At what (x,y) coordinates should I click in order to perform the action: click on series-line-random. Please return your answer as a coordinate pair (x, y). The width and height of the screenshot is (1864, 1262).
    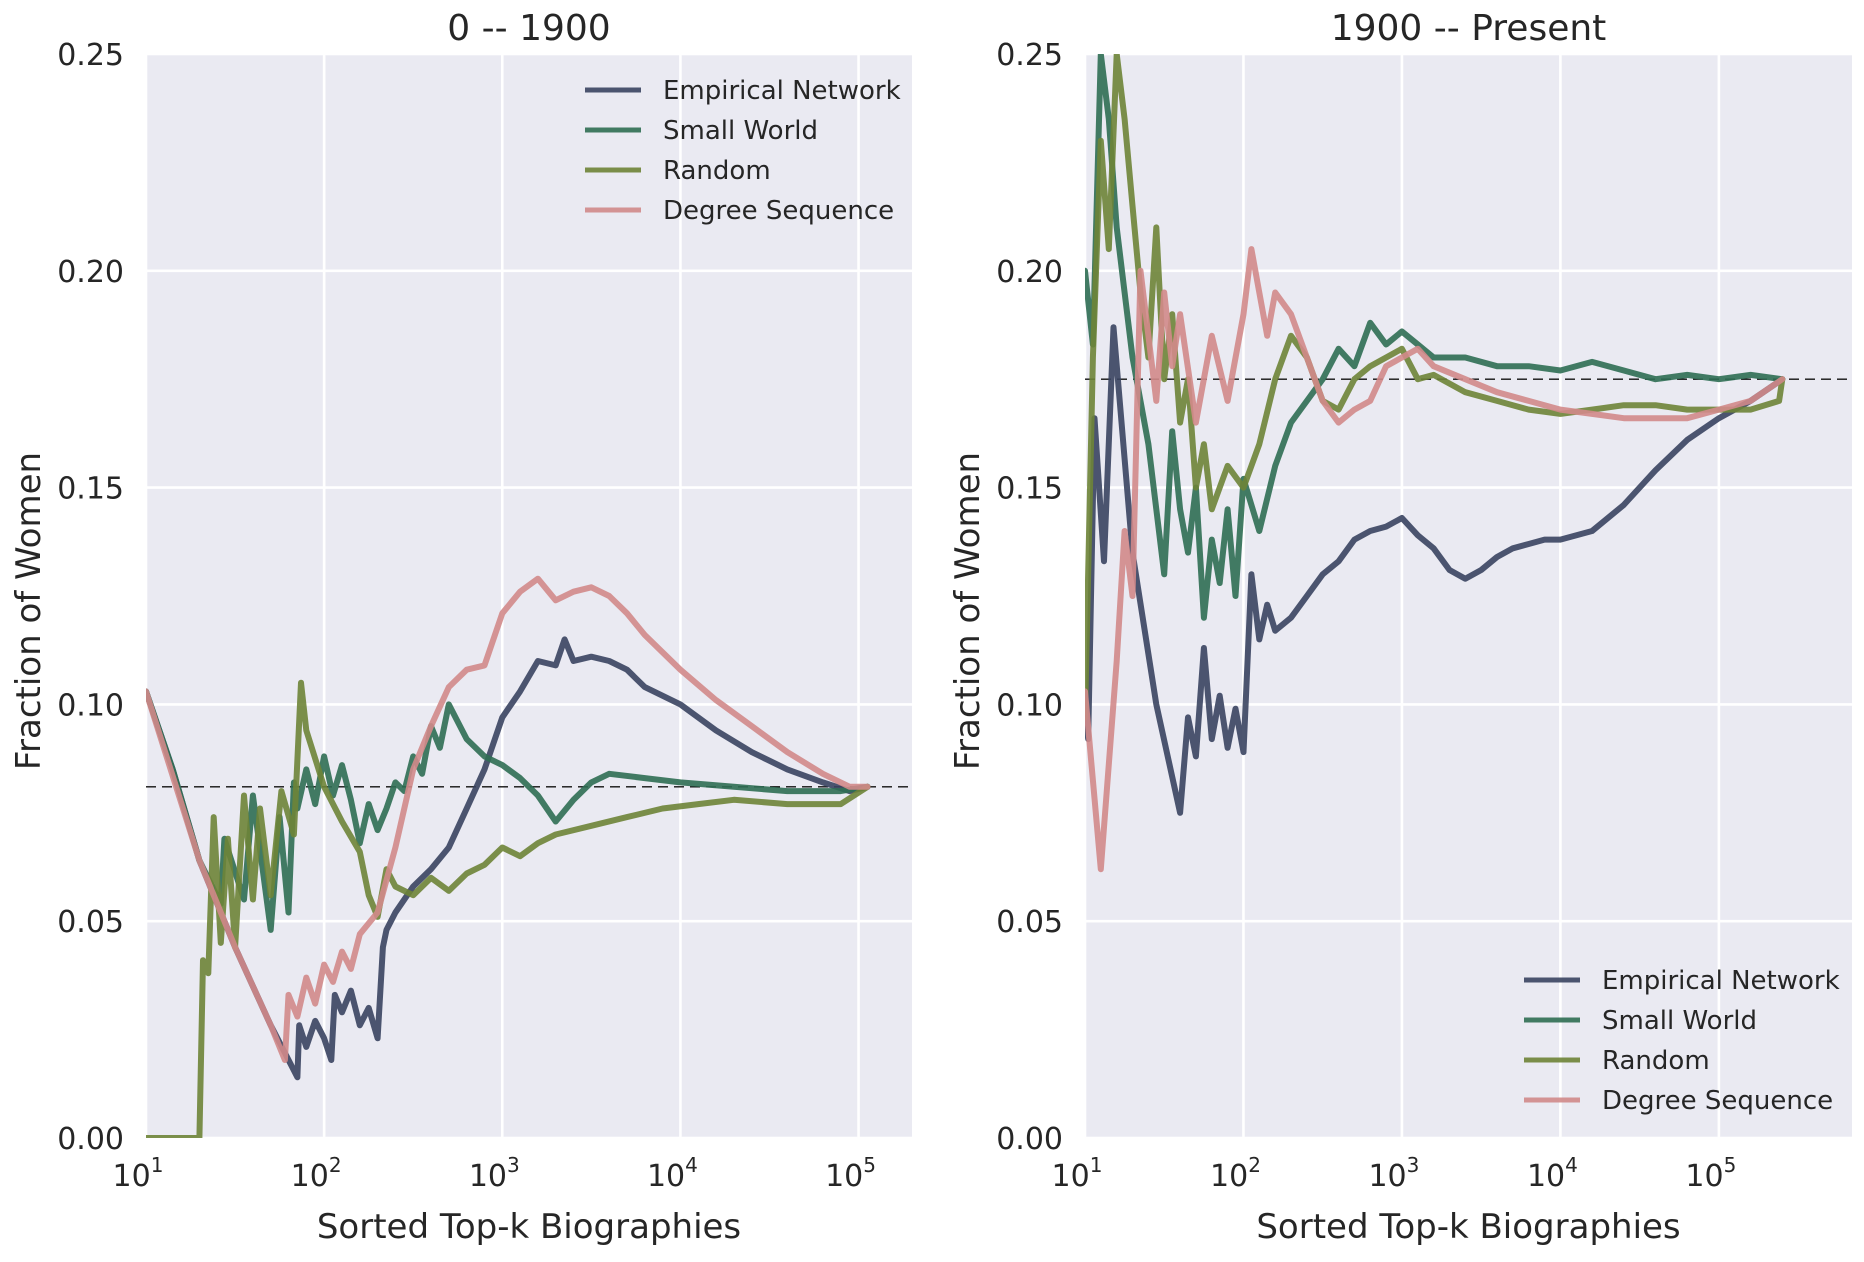
    Looking at the image, I should click on (508, 908).